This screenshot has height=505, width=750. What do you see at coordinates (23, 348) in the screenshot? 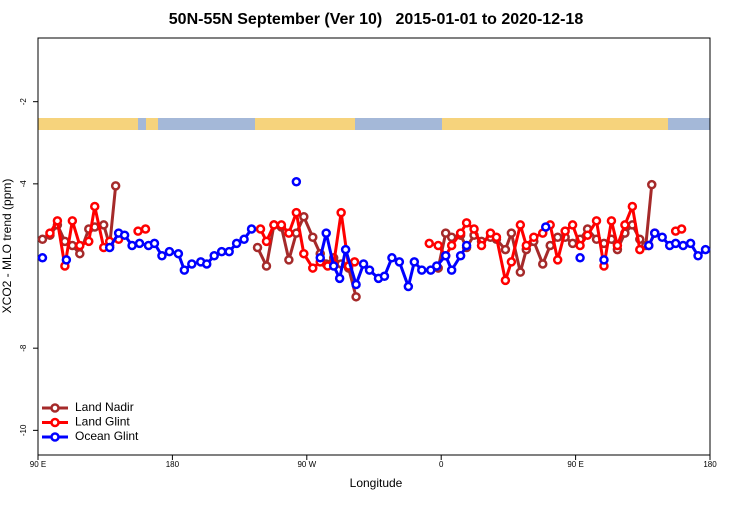
I see `y-tick-label: -8` at bounding box center [23, 348].